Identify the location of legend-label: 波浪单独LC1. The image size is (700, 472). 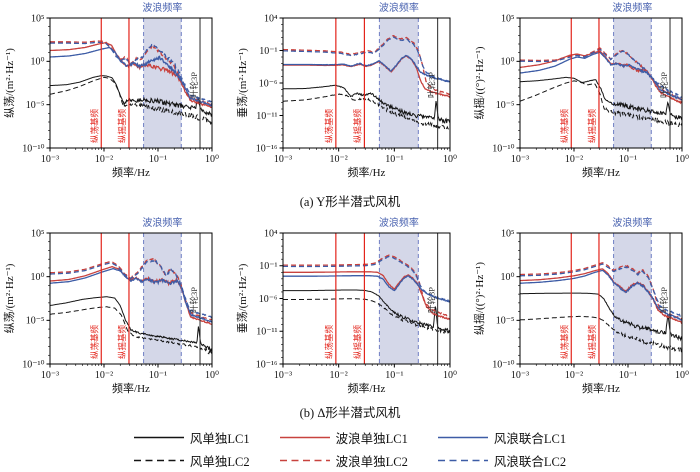
(371, 439).